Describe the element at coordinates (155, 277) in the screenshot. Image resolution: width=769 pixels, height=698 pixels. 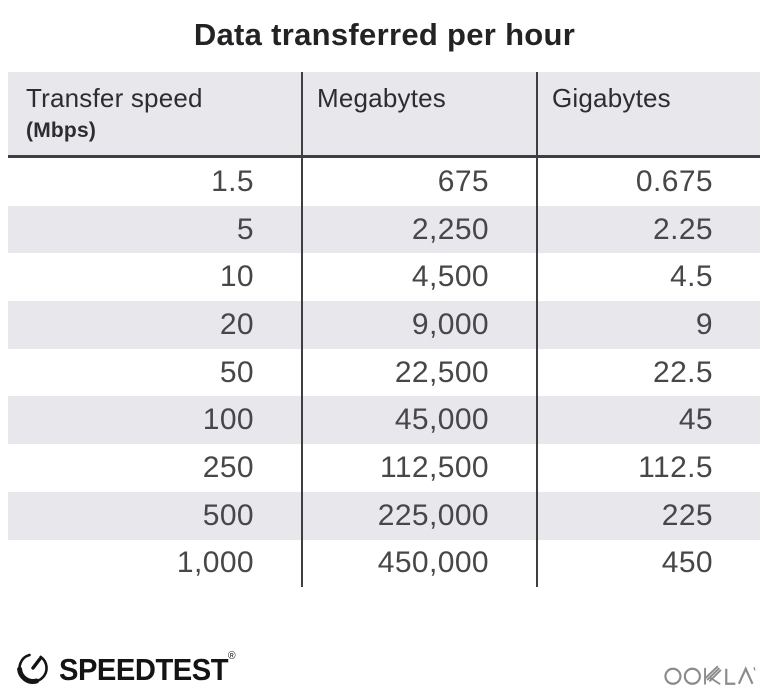
I see `cell-transfer-speed: 10` at that location.